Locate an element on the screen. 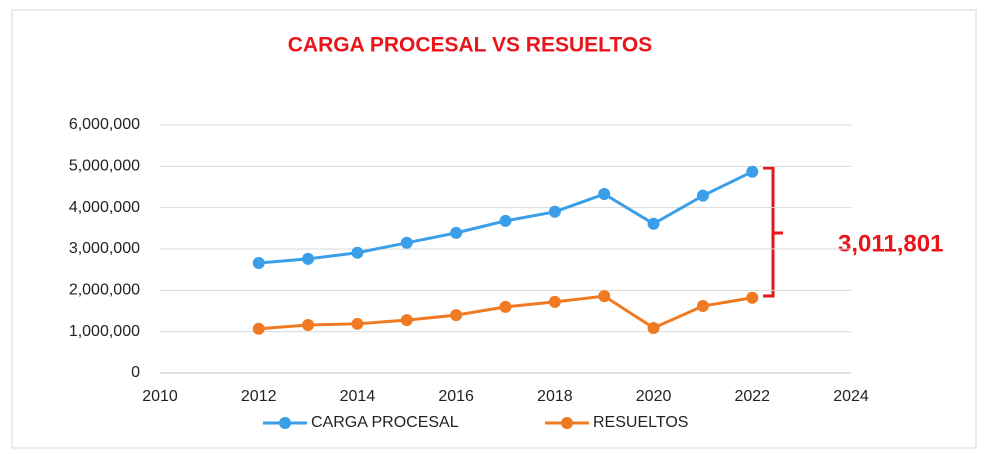 This screenshot has height=454, width=987. y-tick-label: 0 is located at coordinates (135, 372).